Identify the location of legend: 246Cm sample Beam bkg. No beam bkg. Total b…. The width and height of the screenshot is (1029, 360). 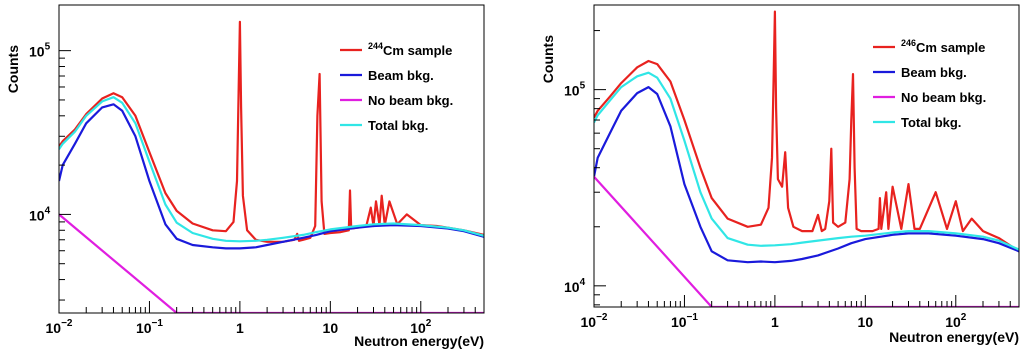
(929, 84).